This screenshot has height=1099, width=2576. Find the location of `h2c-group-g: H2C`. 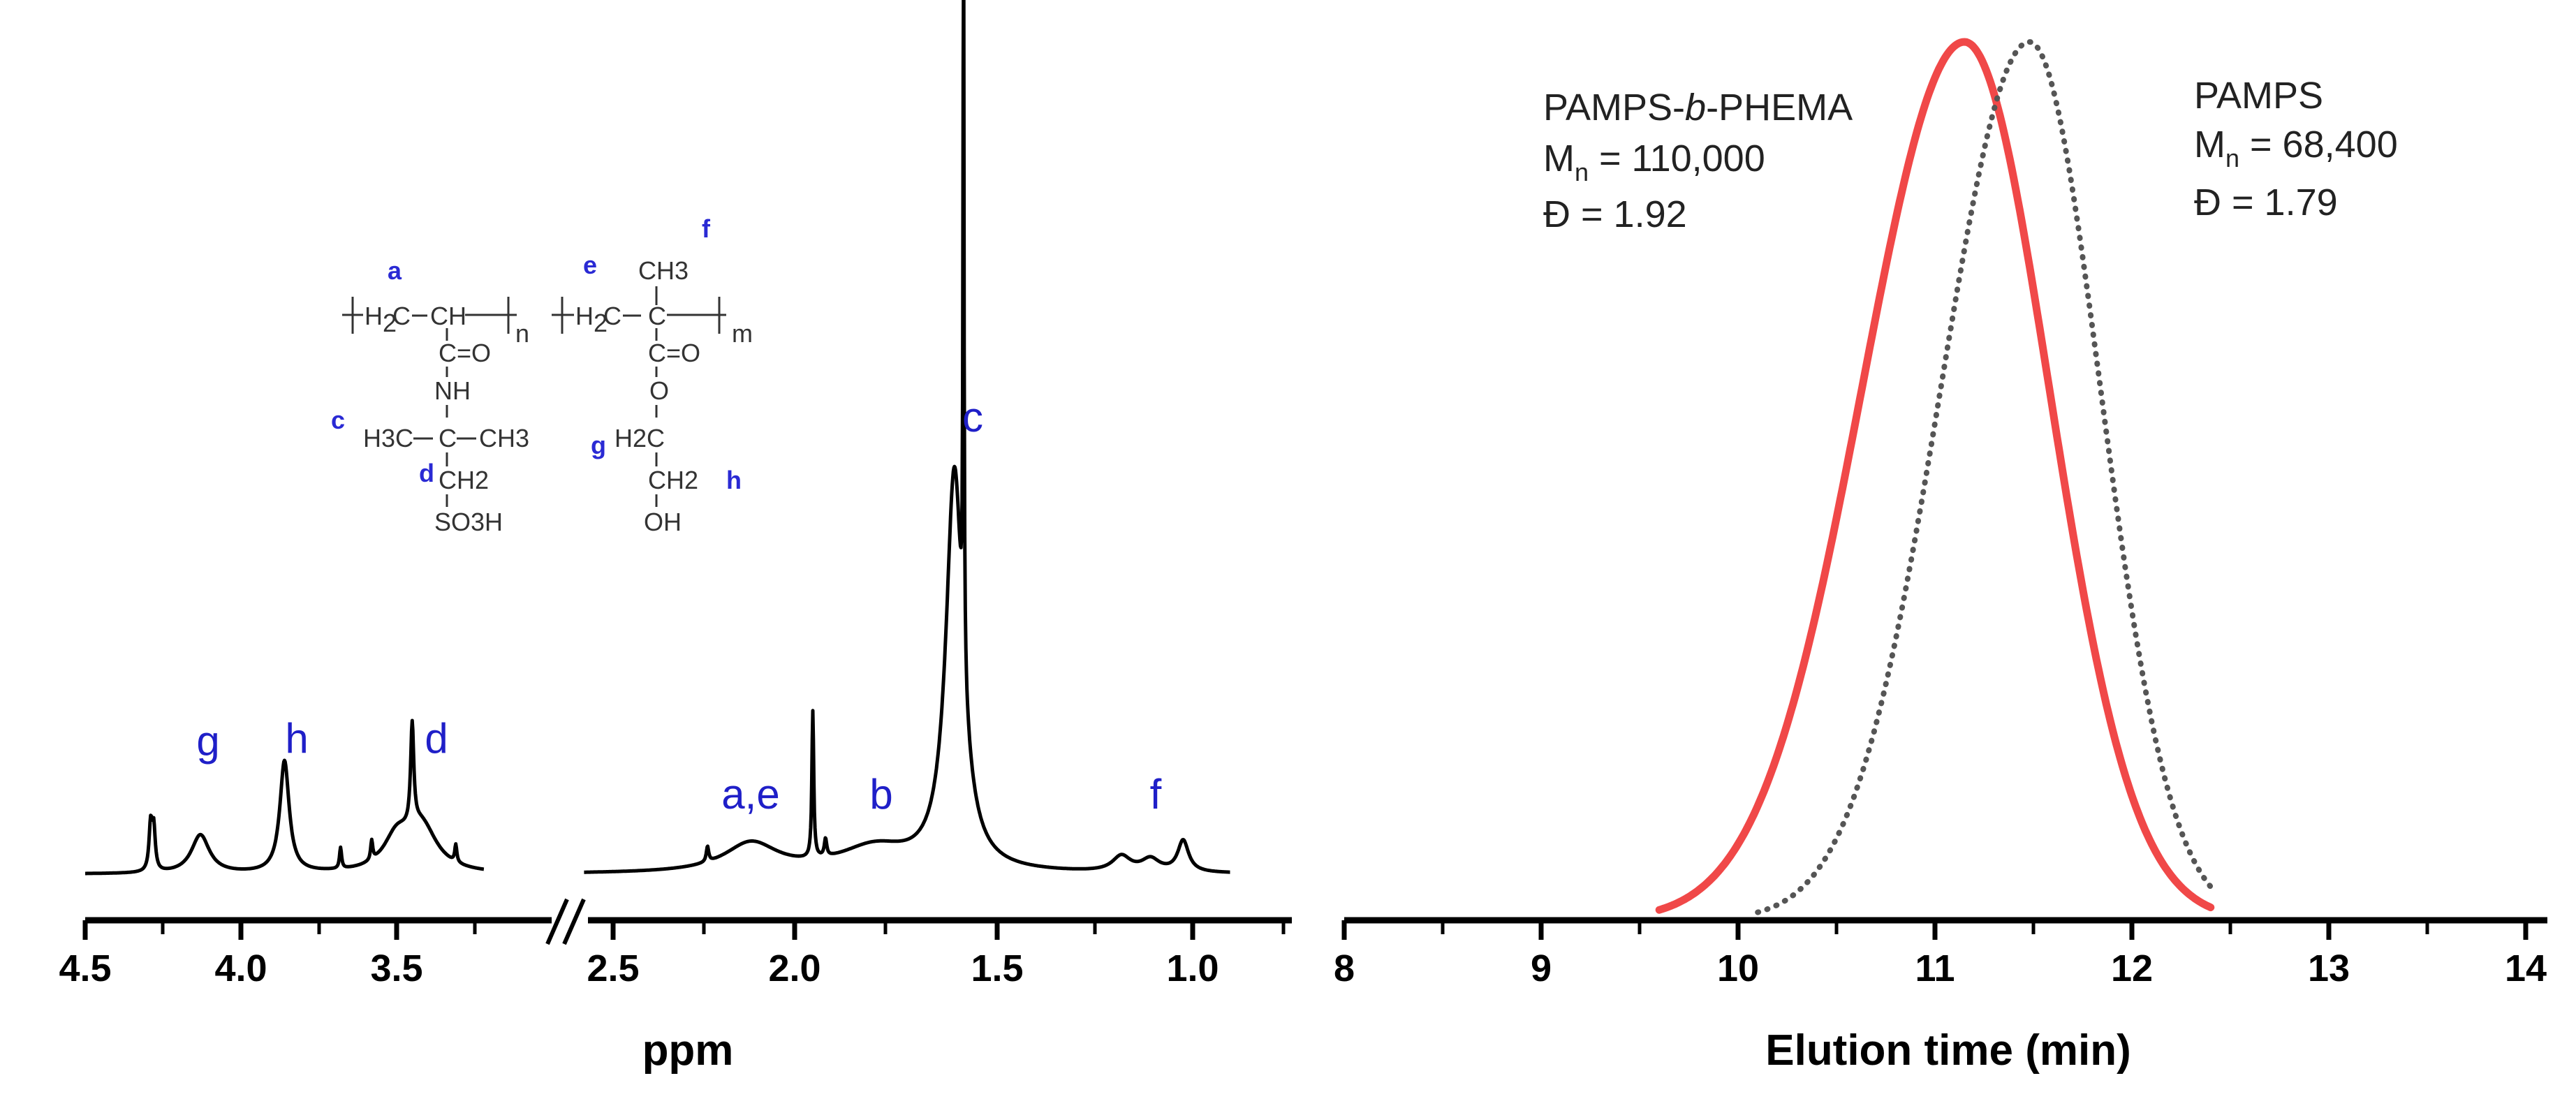

h2c-group-g: H2C is located at coordinates (639, 438).